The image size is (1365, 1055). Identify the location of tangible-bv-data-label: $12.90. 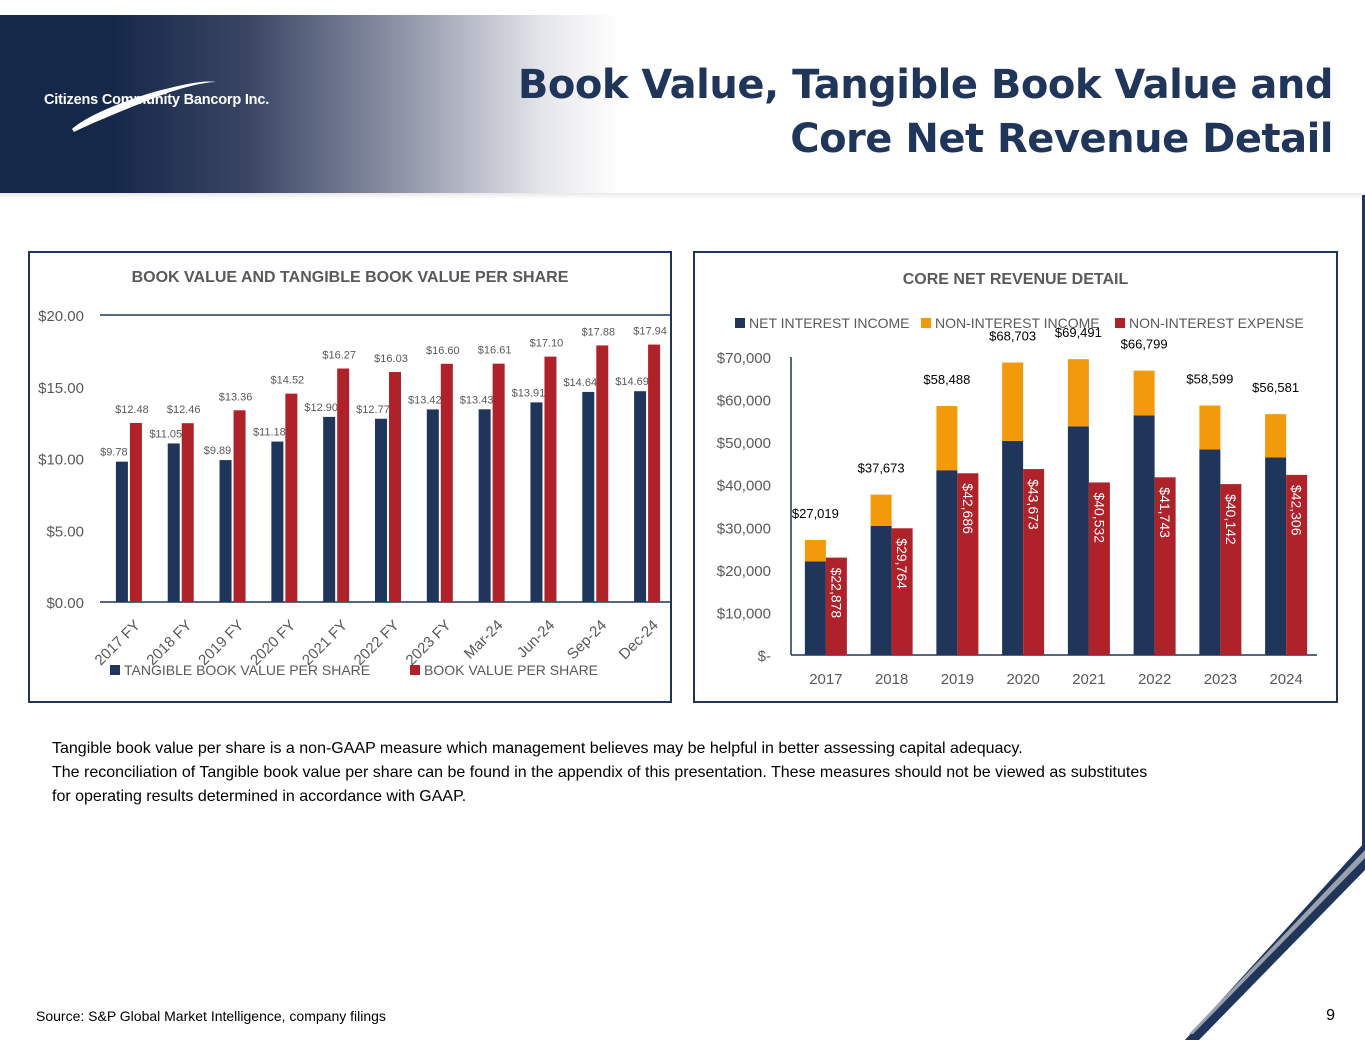
(321, 408).